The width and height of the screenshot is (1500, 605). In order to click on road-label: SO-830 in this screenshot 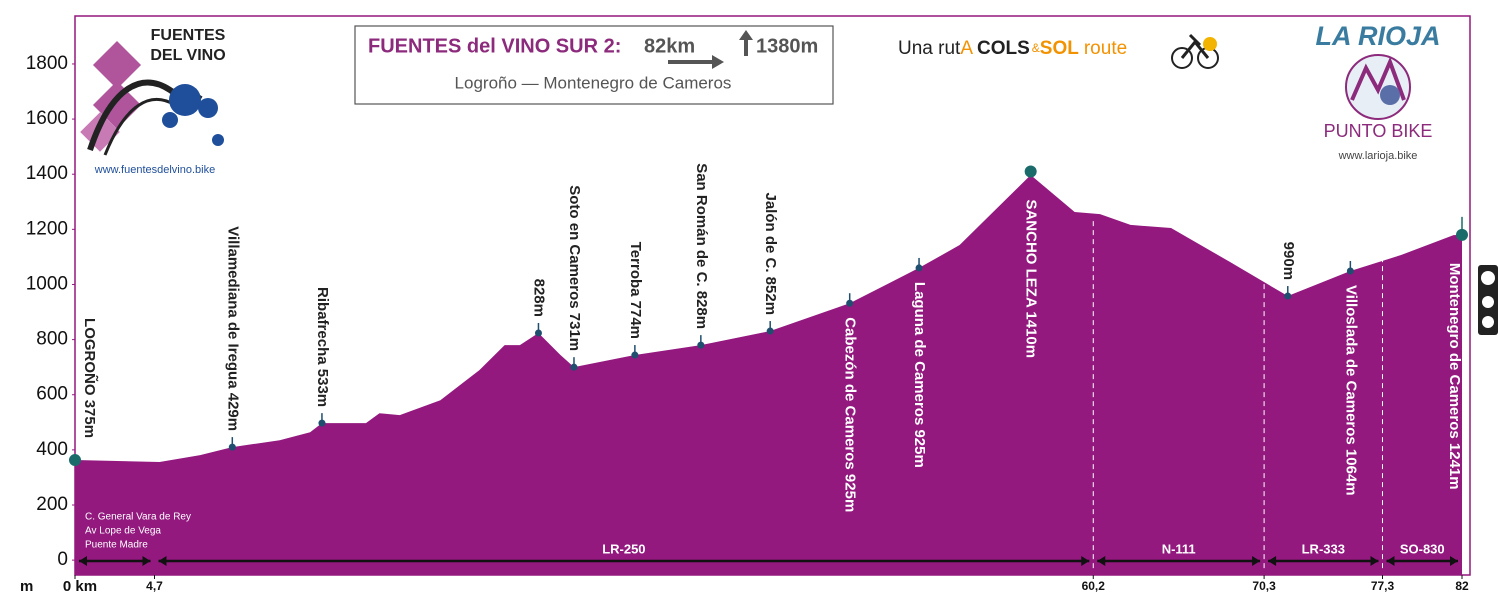, I will do `click(1422, 548)`.